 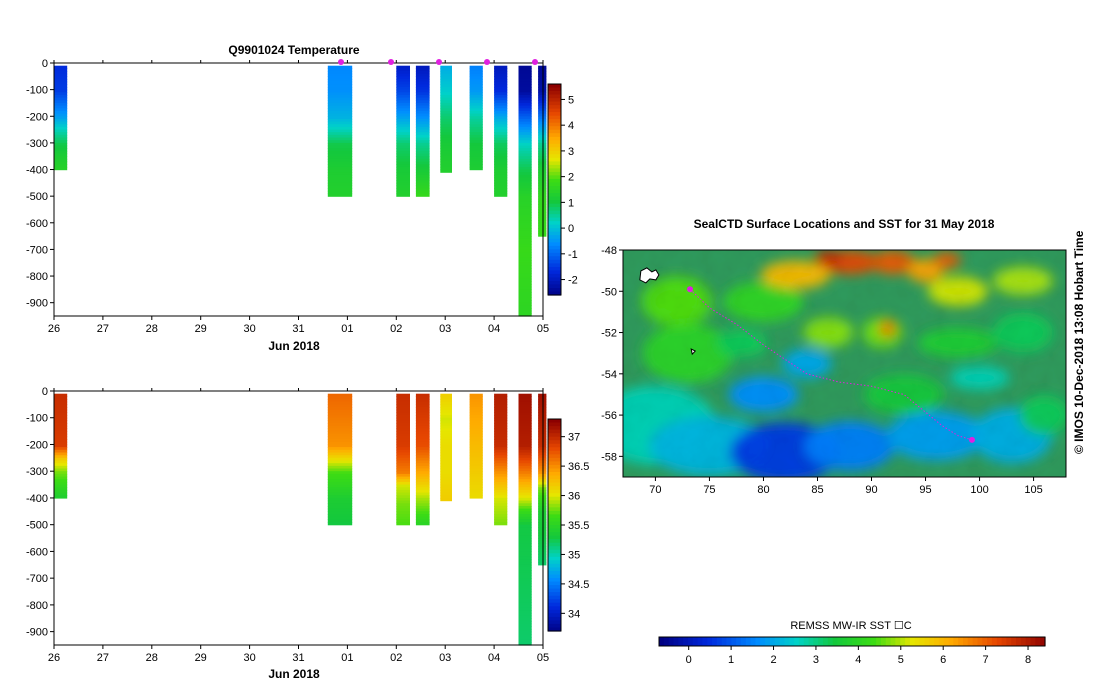 I want to click on sst-map-axes: 70 75 80 85 90 95 100 105 -48 -50 -52 -54 -56 -58, so click(x=822, y=370).